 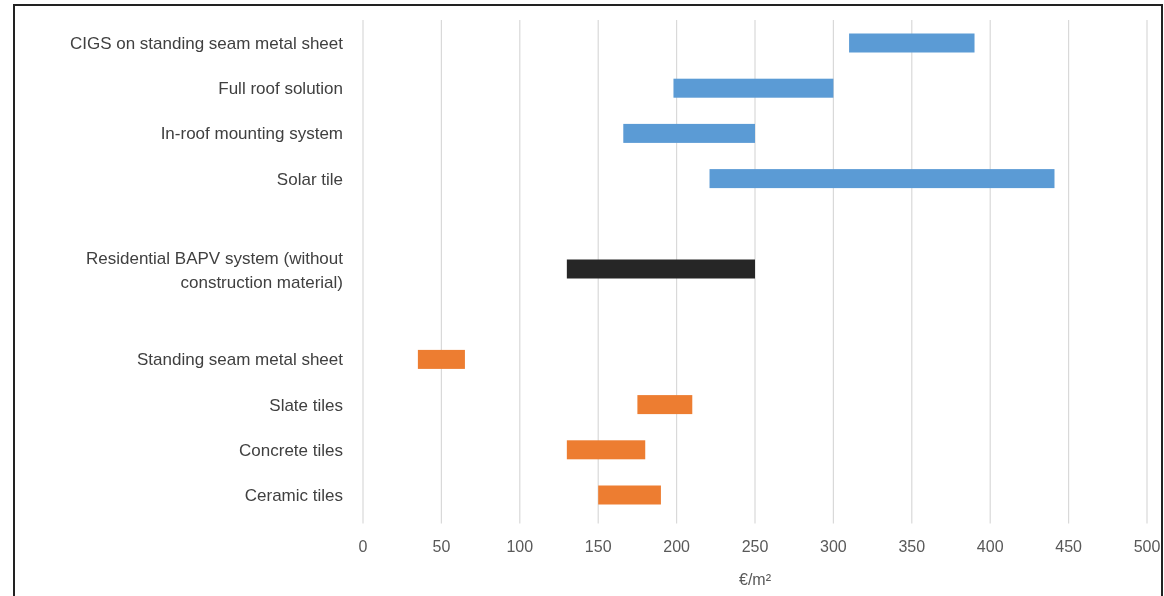 What do you see at coordinates (520, 546) in the screenshot?
I see `x-tick-label: 100` at bounding box center [520, 546].